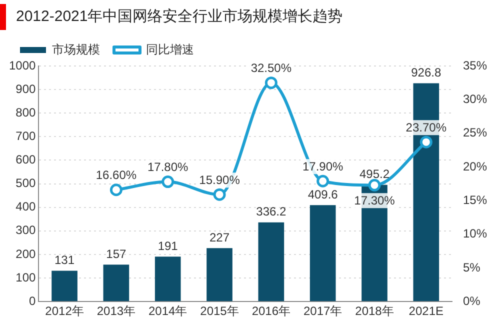 The height and width of the screenshot is (326, 500). Describe the element at coordinates (471, 301) in the screenshot. I see `y2-tick-label: 0%` at that location.